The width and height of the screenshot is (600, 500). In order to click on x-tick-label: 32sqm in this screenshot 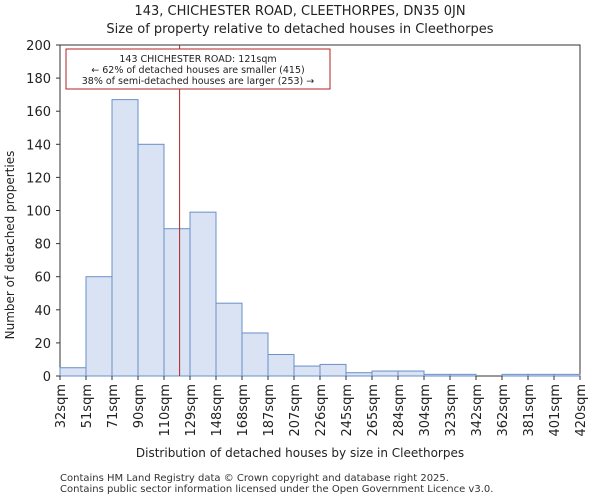, I will do `click(61, 406)`.